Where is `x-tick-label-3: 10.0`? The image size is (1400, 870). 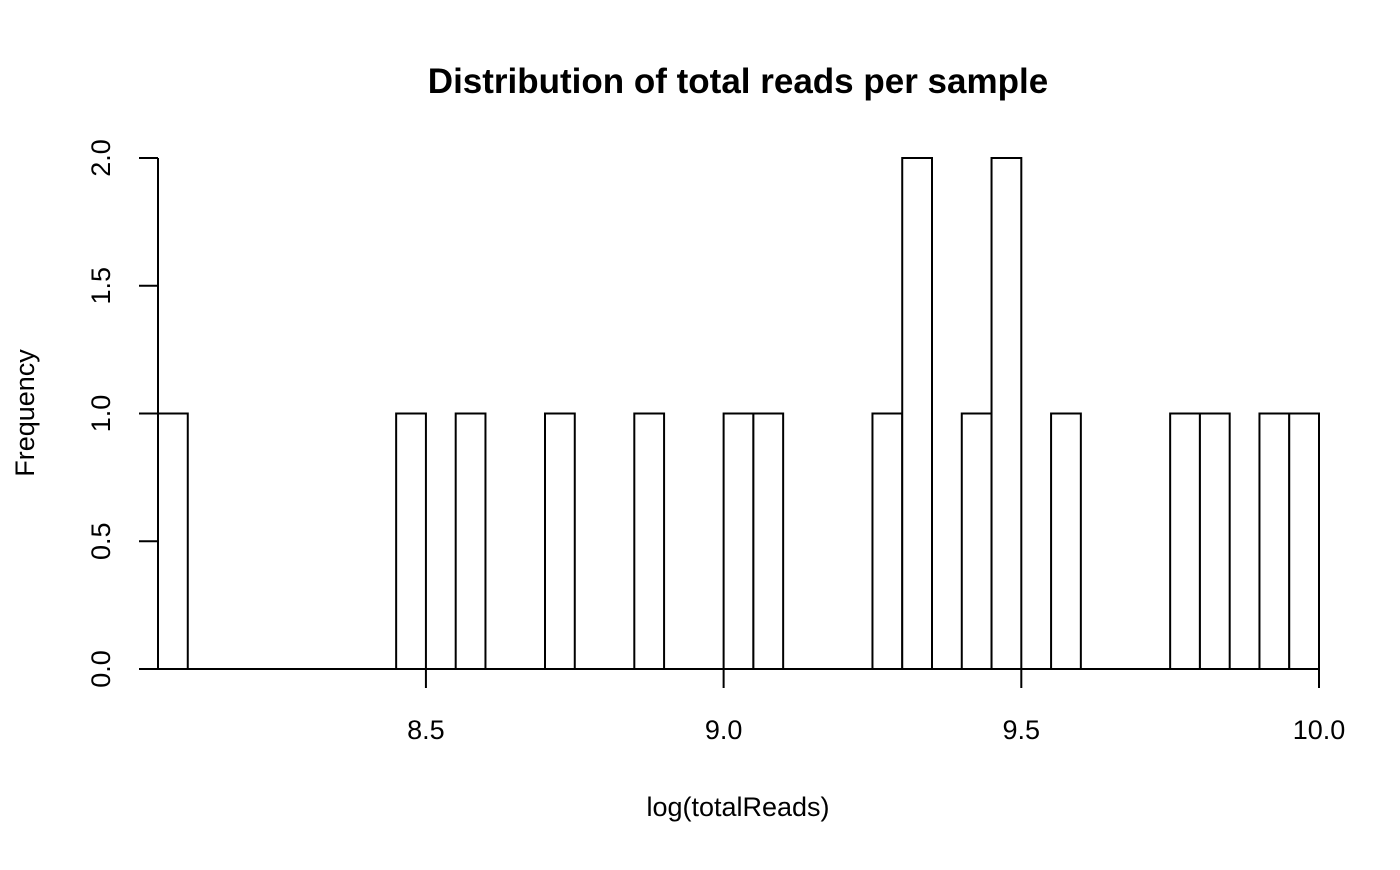
x-tick-label-3: 10.0 is located at coordinates (1319, 730).